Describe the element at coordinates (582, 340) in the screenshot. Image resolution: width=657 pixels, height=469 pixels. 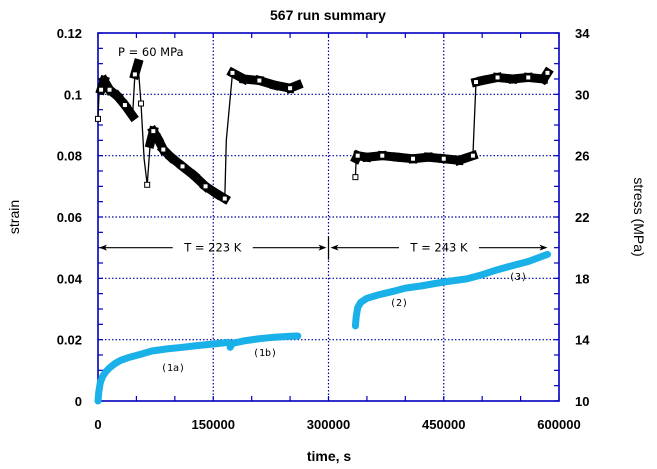
I see `y2-tick-label: 14` at that location.